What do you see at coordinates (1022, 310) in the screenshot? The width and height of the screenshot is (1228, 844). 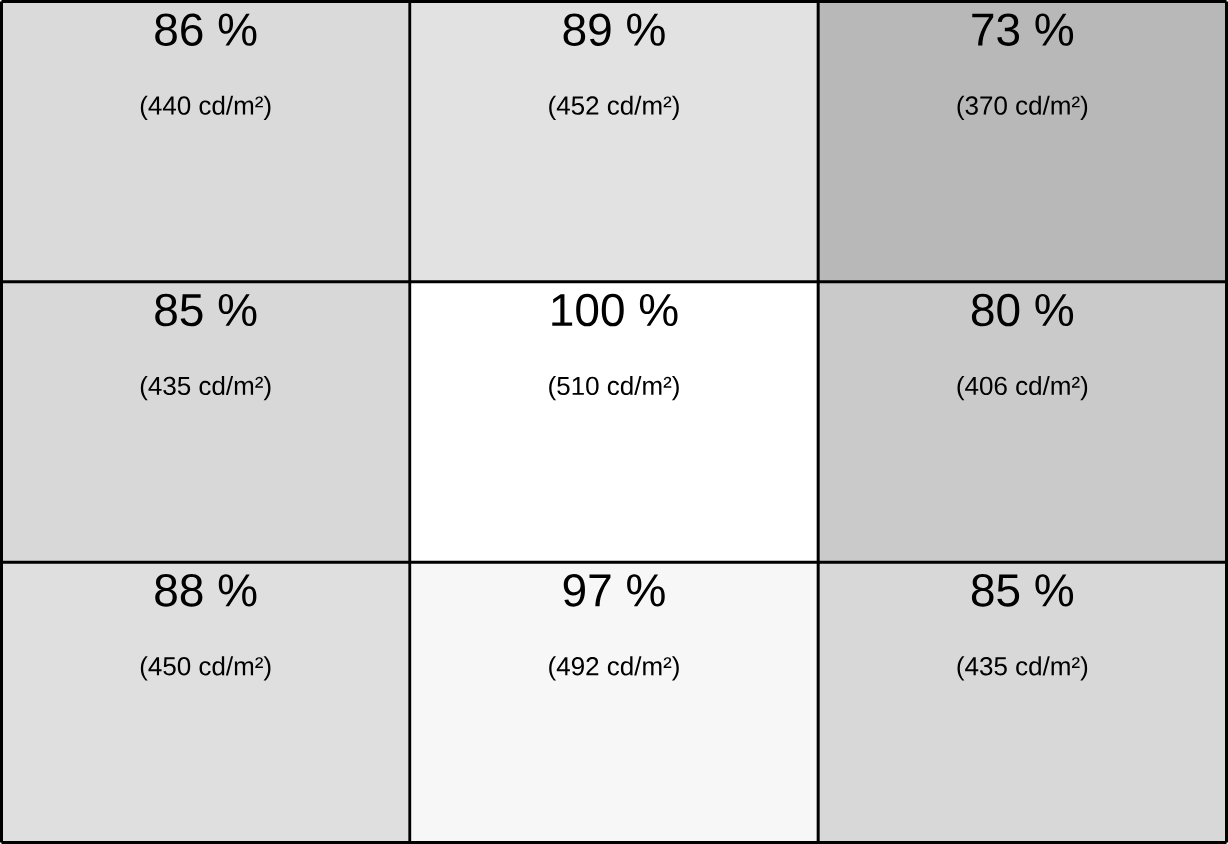 I see `data-label: 80 %` at bounding box center [1022, 310].